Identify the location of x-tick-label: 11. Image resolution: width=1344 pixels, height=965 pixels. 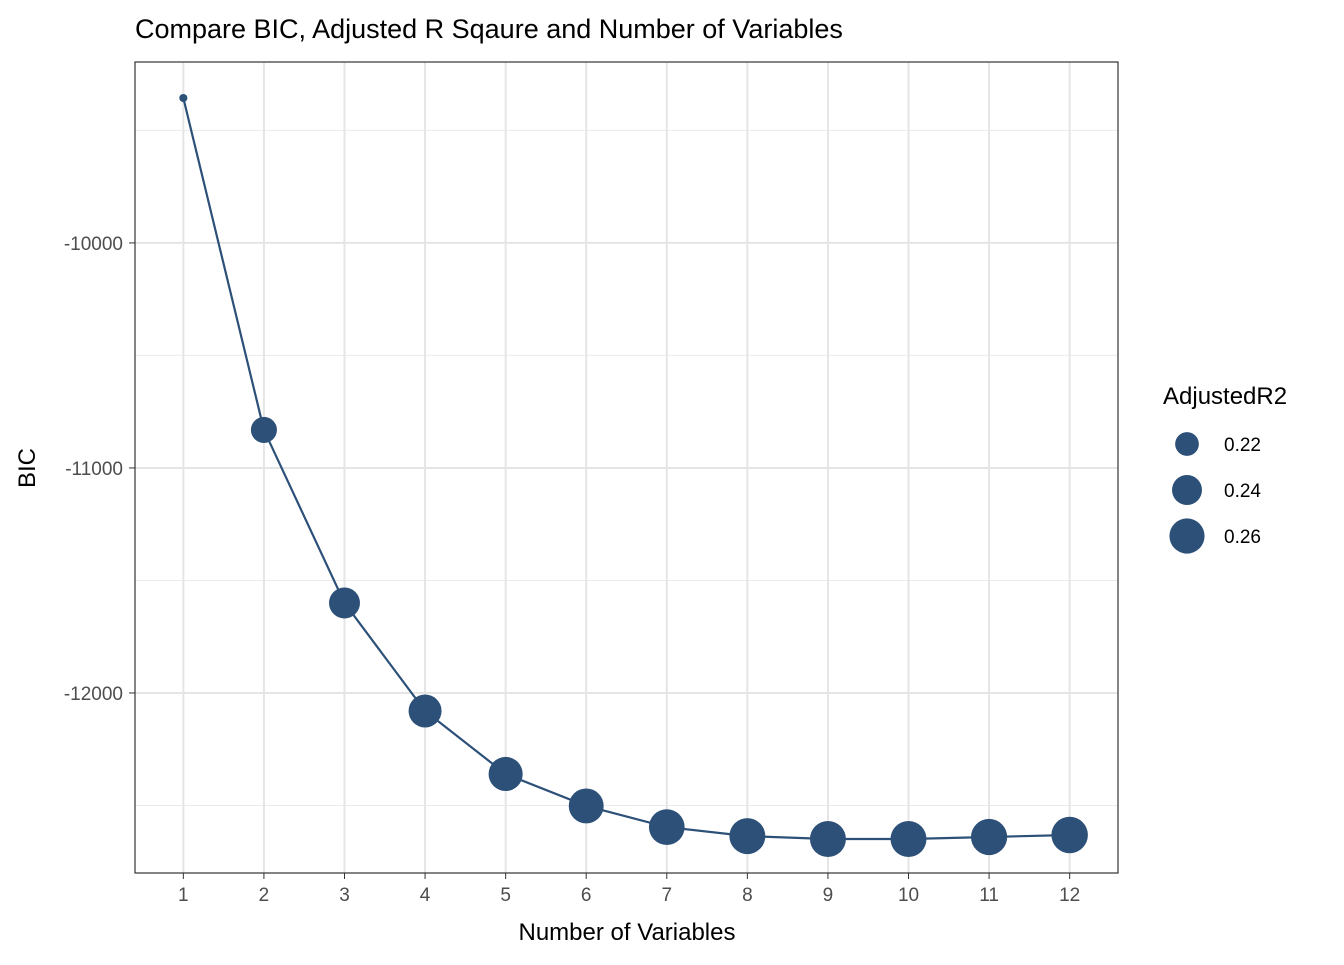
(989, 895).